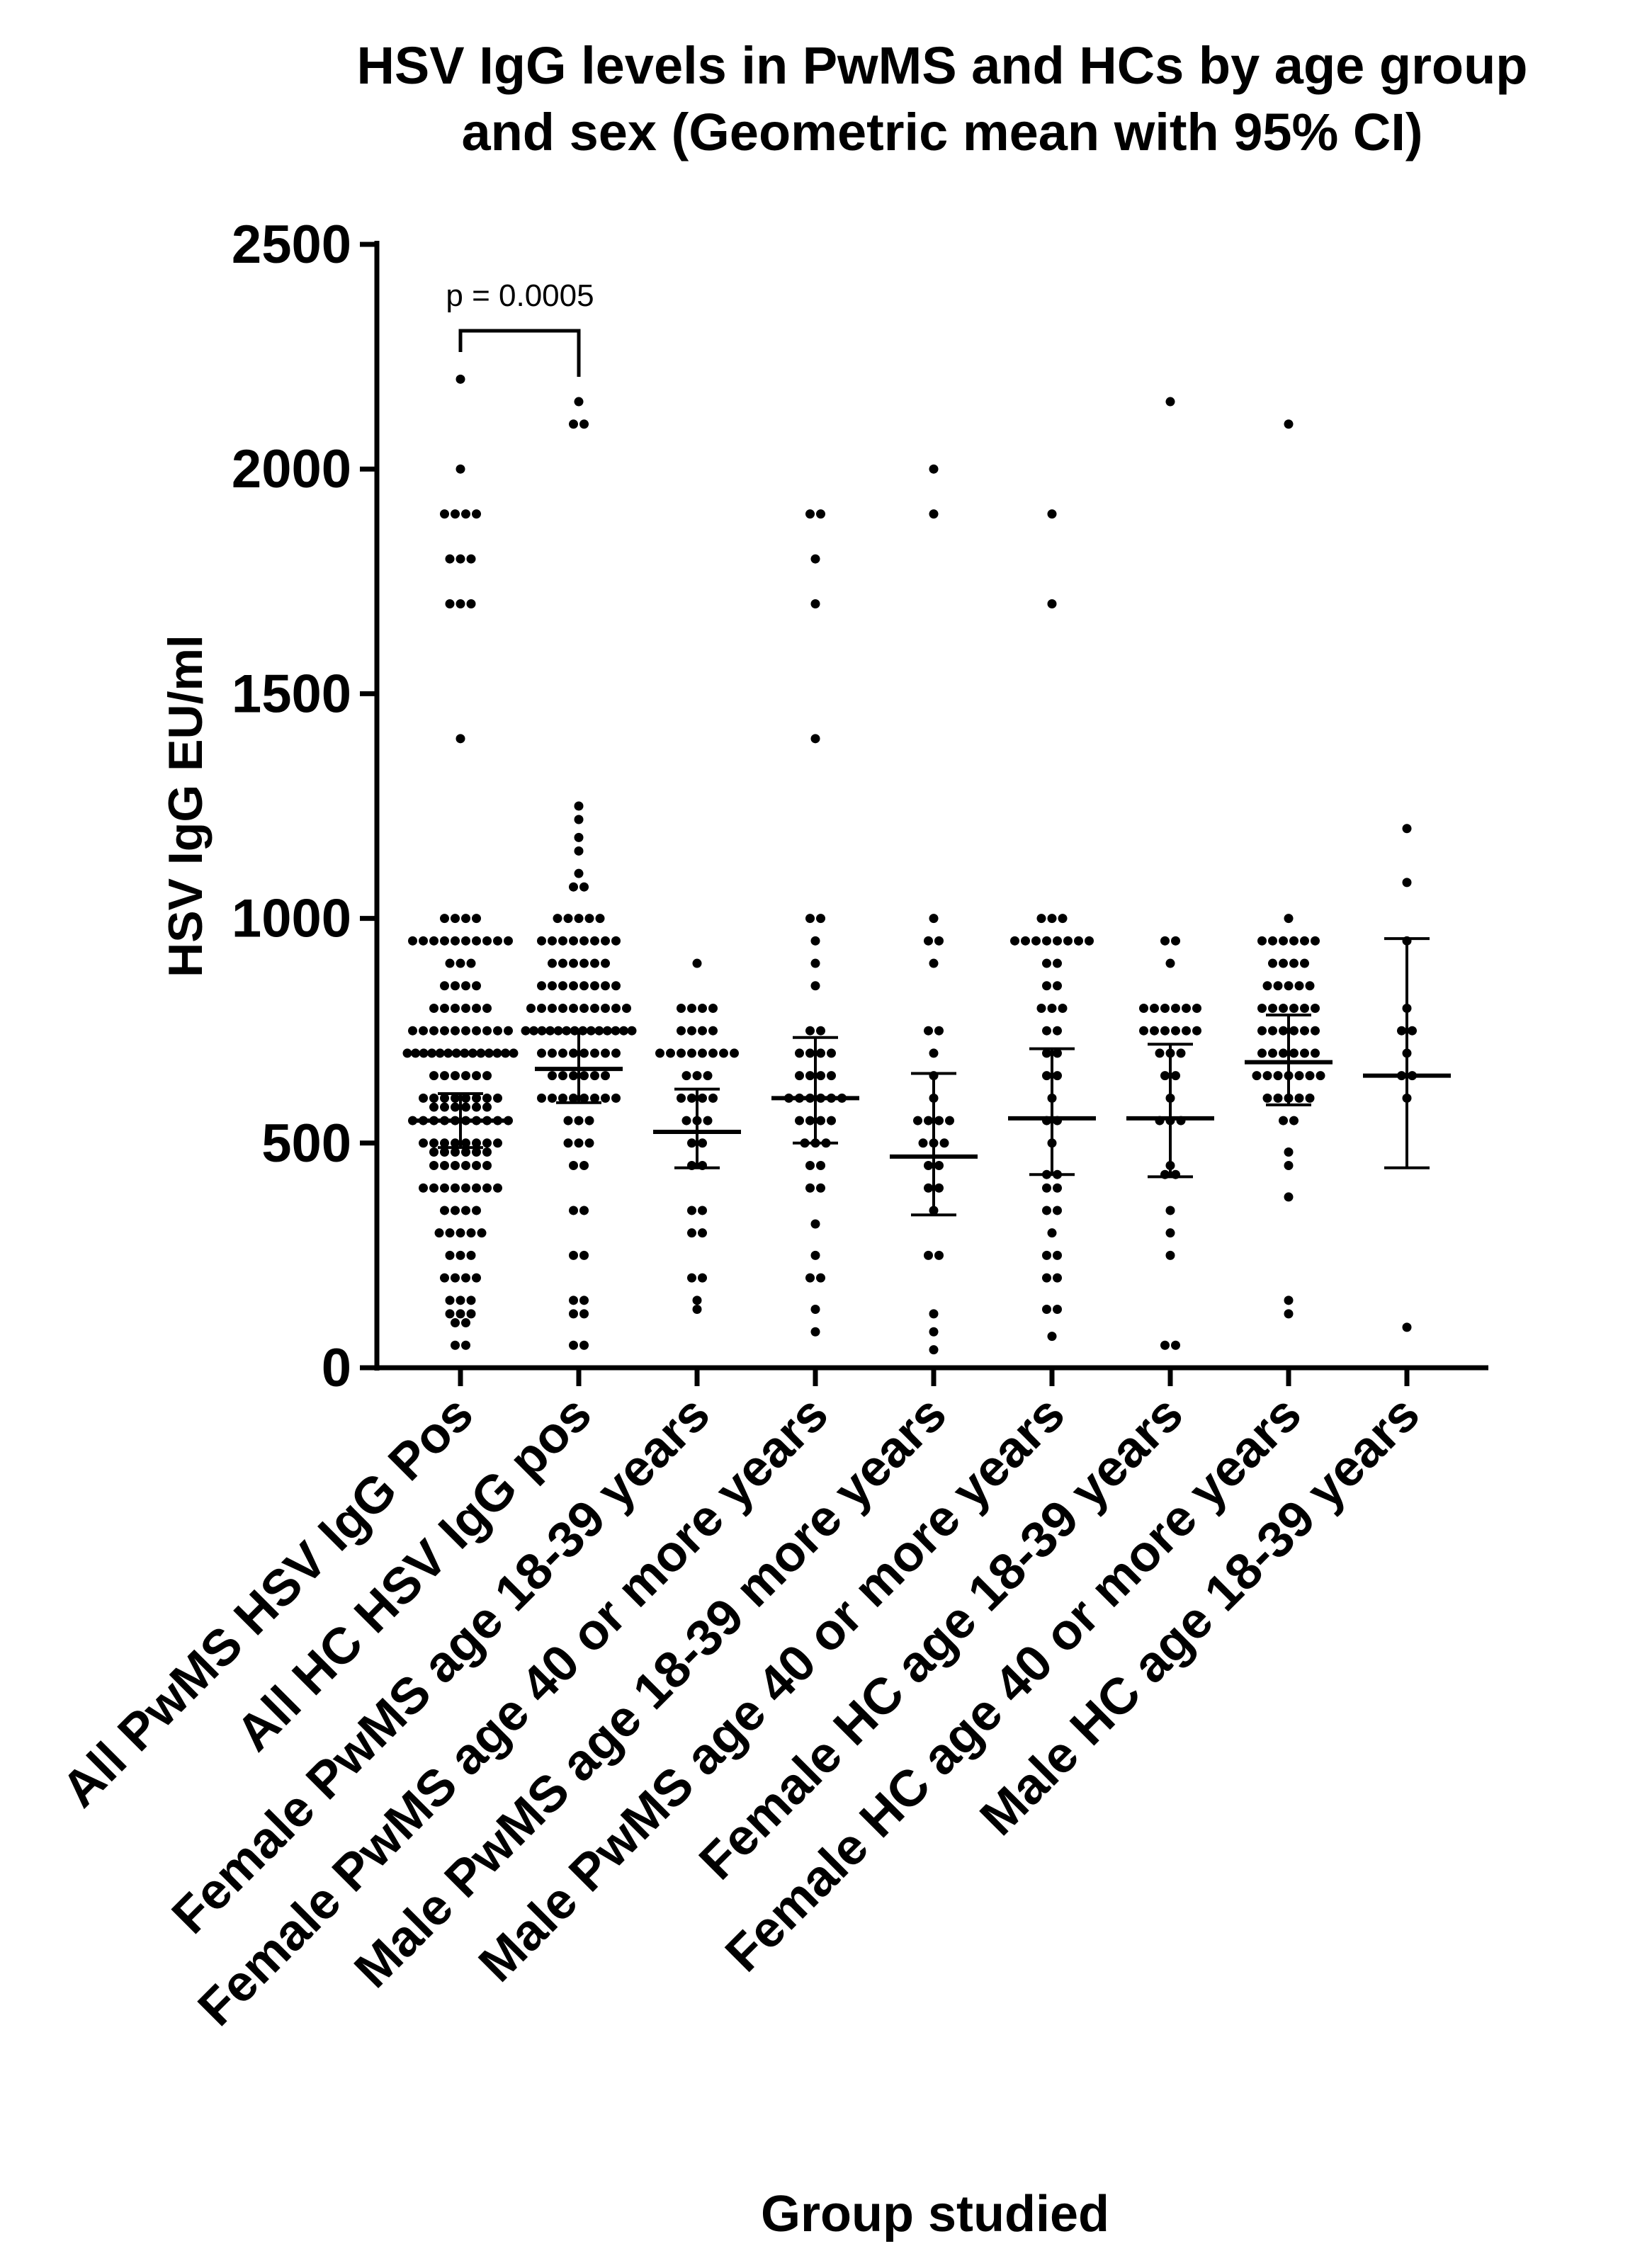 The image size is (1635, 2268). What do you see at coordinates (291, 245) in the screenshot?
I see `y-tick-label: 2500` at bounding box center [291, 245].